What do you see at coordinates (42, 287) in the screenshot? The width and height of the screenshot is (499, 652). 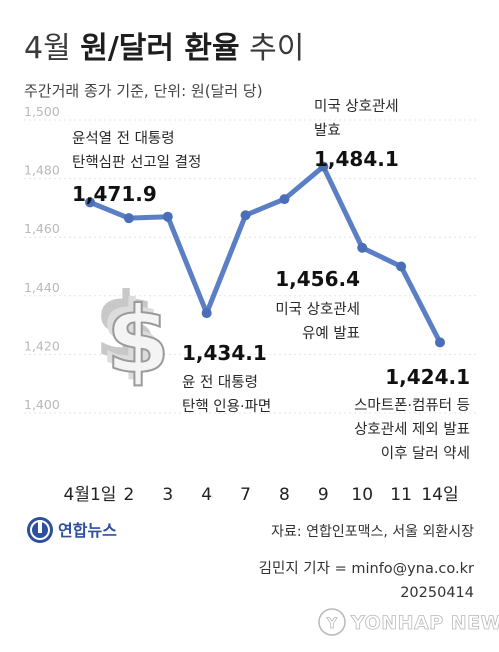 I see `y-tick-label: 1,440` at bounding box center [42, 287].